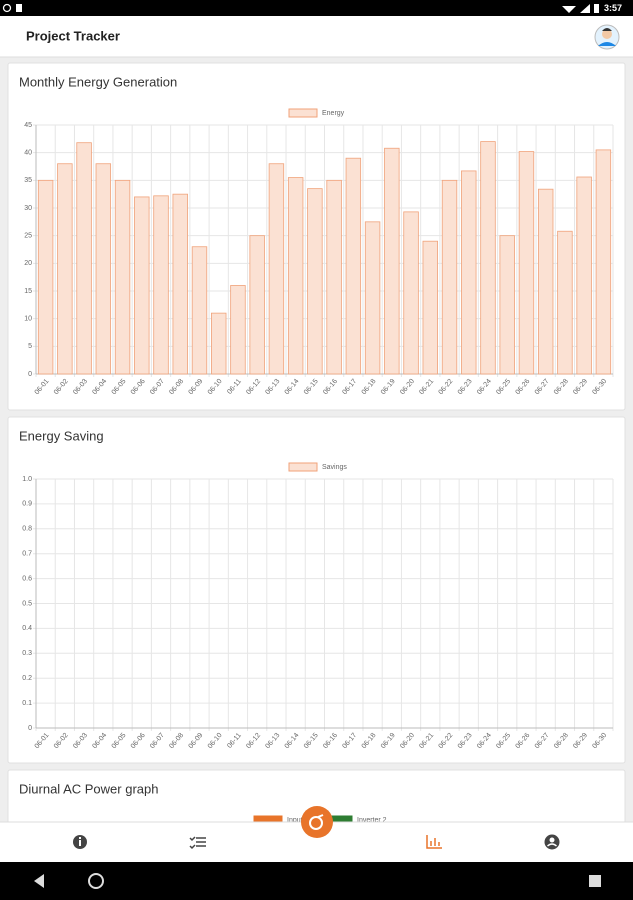  Describe the element at coordinates (316, 8) in the screenshot. I see `status-bar` at that location.